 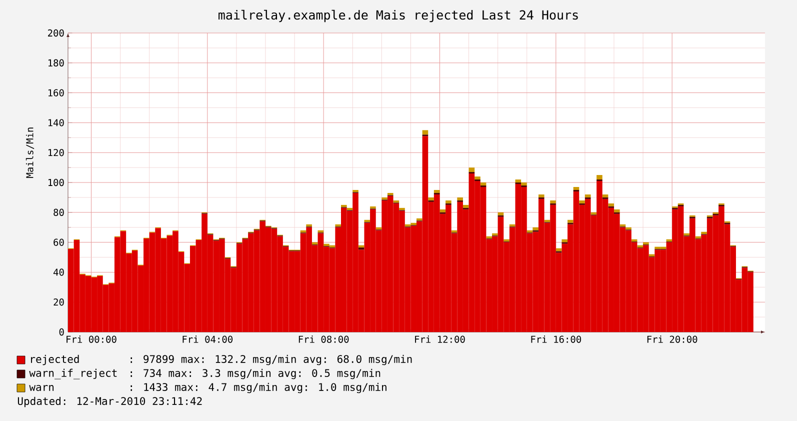 What do you see at coordinates (56, 152) in the screenshot?
I see `y-tick-label: 120` at bounding box center [56, 152].